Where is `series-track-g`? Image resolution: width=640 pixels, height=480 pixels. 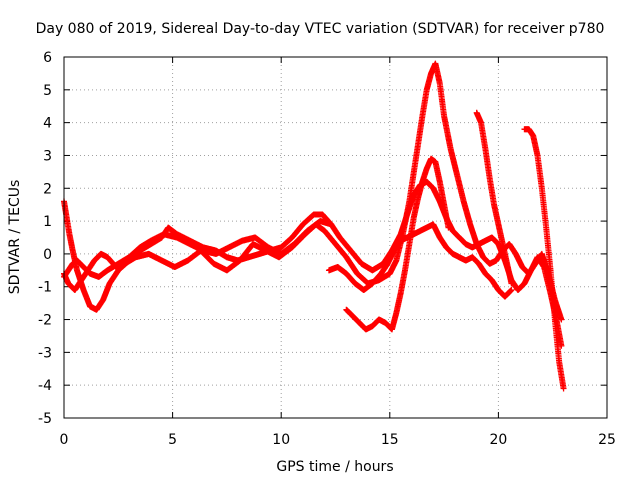 series-track-g is located at coordinates (544, 259).